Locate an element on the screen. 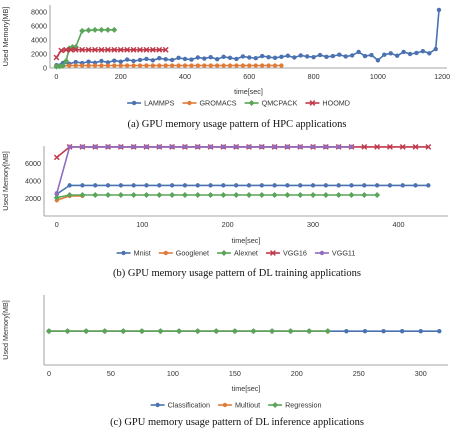  legend-item-qmcpack: QMCPACK is located at coordinates (271, 103).